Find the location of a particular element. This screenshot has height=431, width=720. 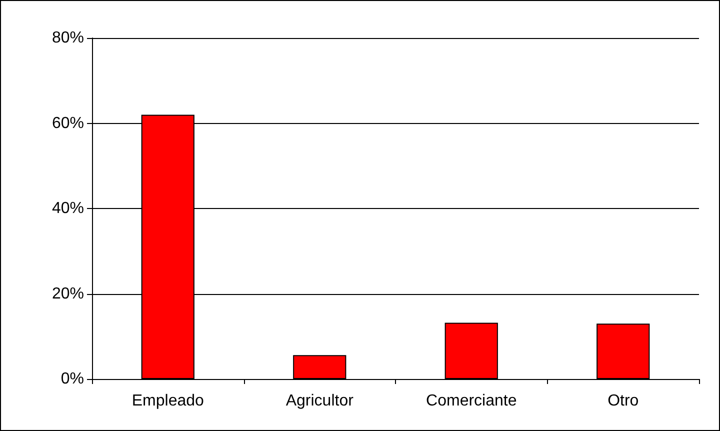

y-tick-label: 80% is located at coordinates (68, 38).